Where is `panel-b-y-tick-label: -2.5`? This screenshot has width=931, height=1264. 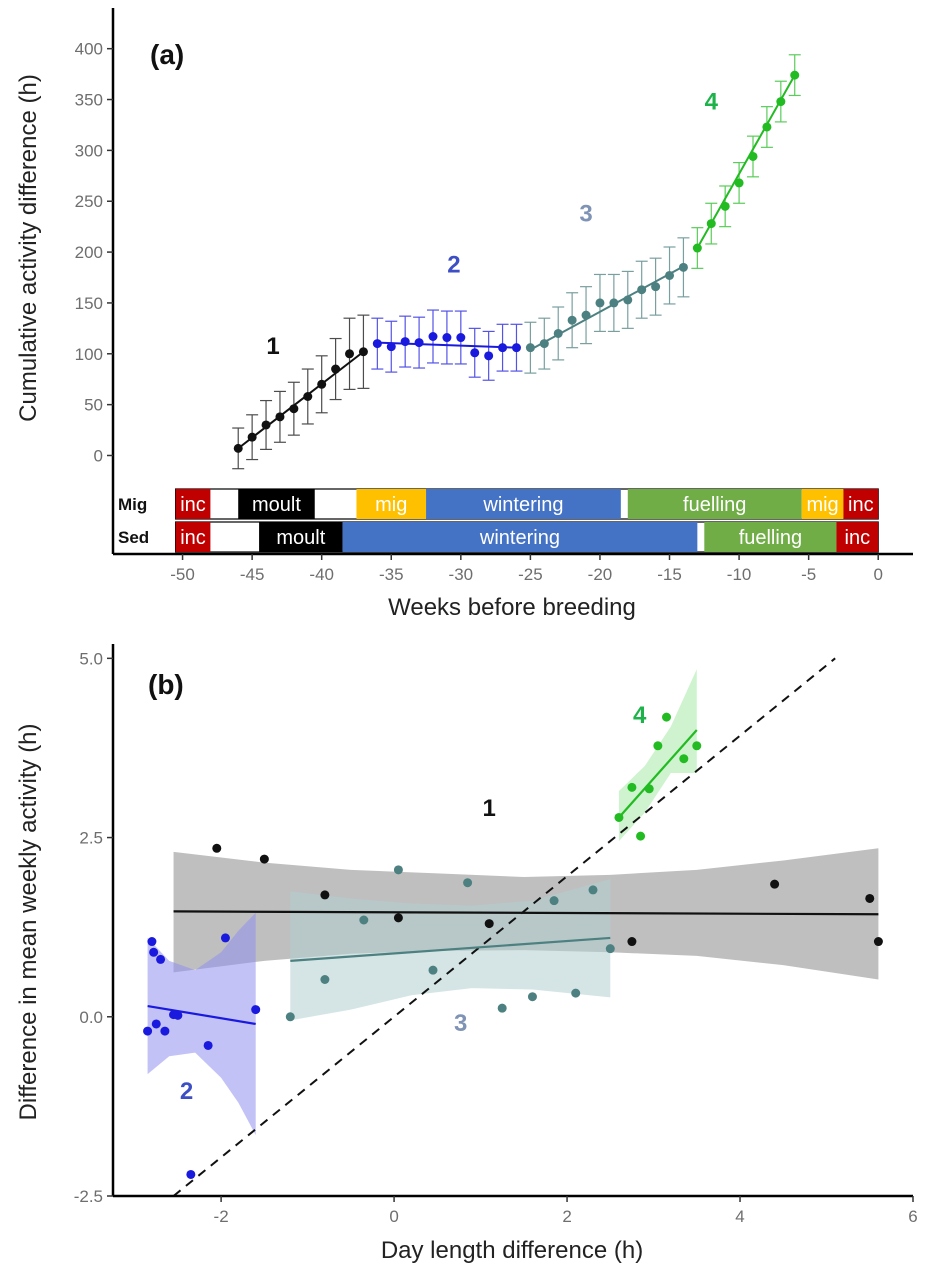 panel-b-y-tick-label: -2.5 is located at coordinates (88, 1196).